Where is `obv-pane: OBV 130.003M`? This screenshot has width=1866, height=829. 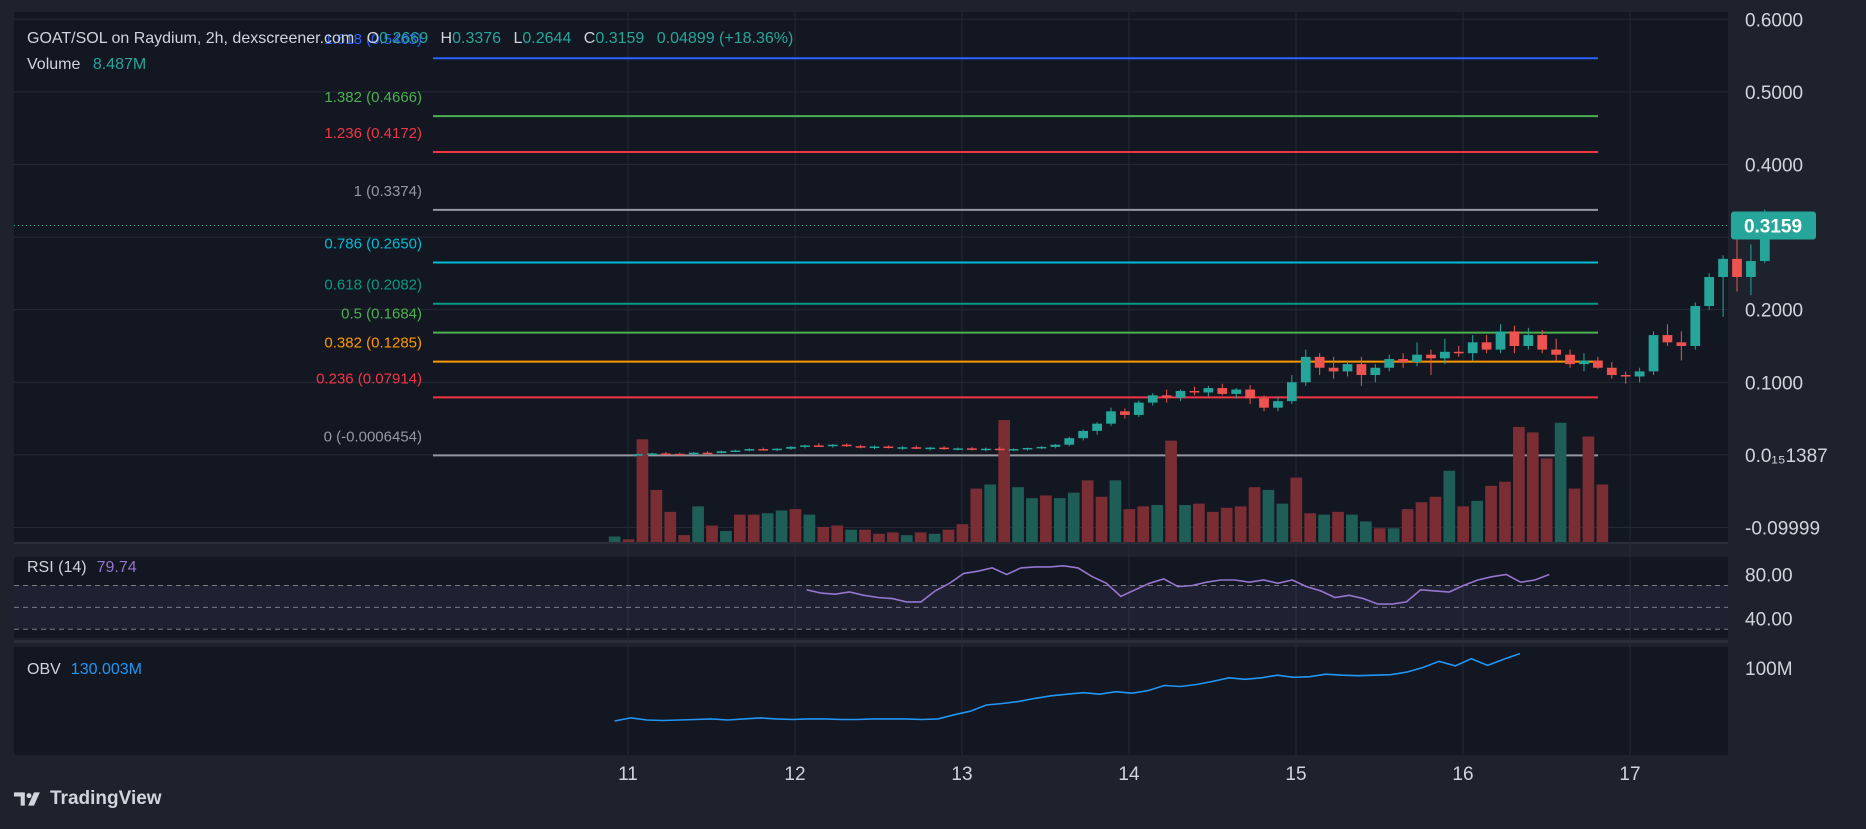
obv-pane: OBV 130.003M is located at coordinates (774, 687).